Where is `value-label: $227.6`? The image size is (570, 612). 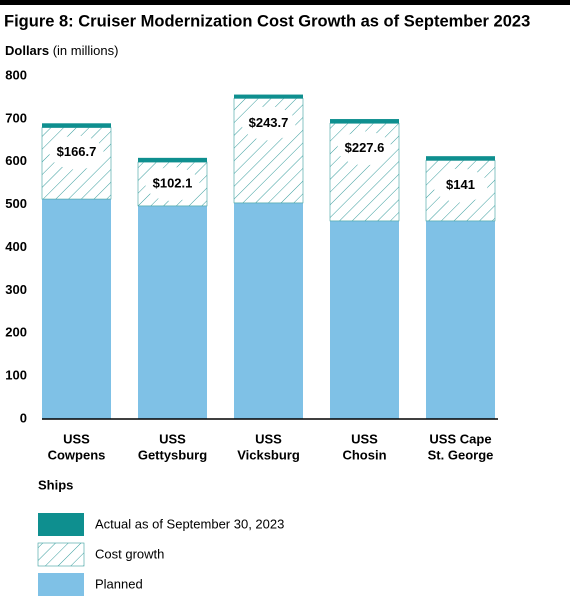 value-label: $227.6 is located at coordinates (365, 147).